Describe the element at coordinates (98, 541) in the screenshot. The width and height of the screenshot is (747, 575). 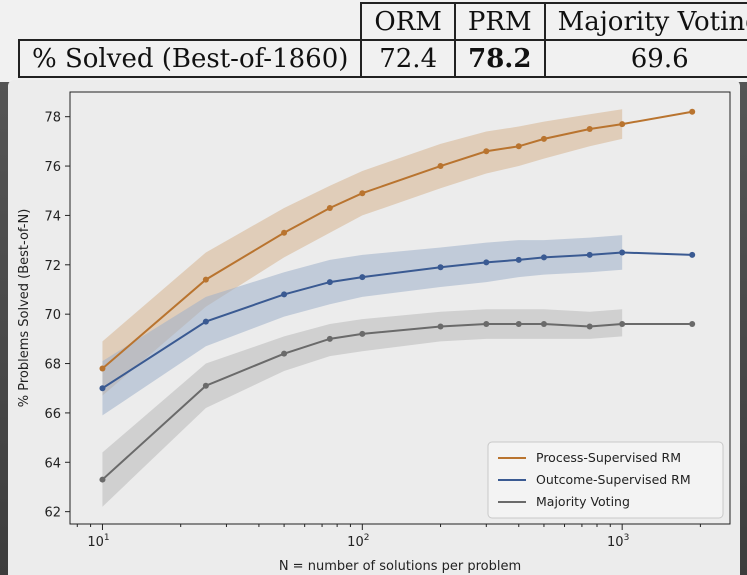
I see `x-tick-label: 10¹` at that location.